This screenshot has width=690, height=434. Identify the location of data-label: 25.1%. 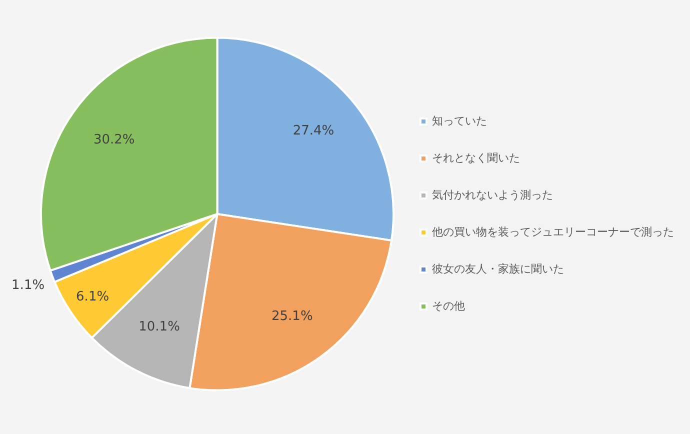
(292, 316).